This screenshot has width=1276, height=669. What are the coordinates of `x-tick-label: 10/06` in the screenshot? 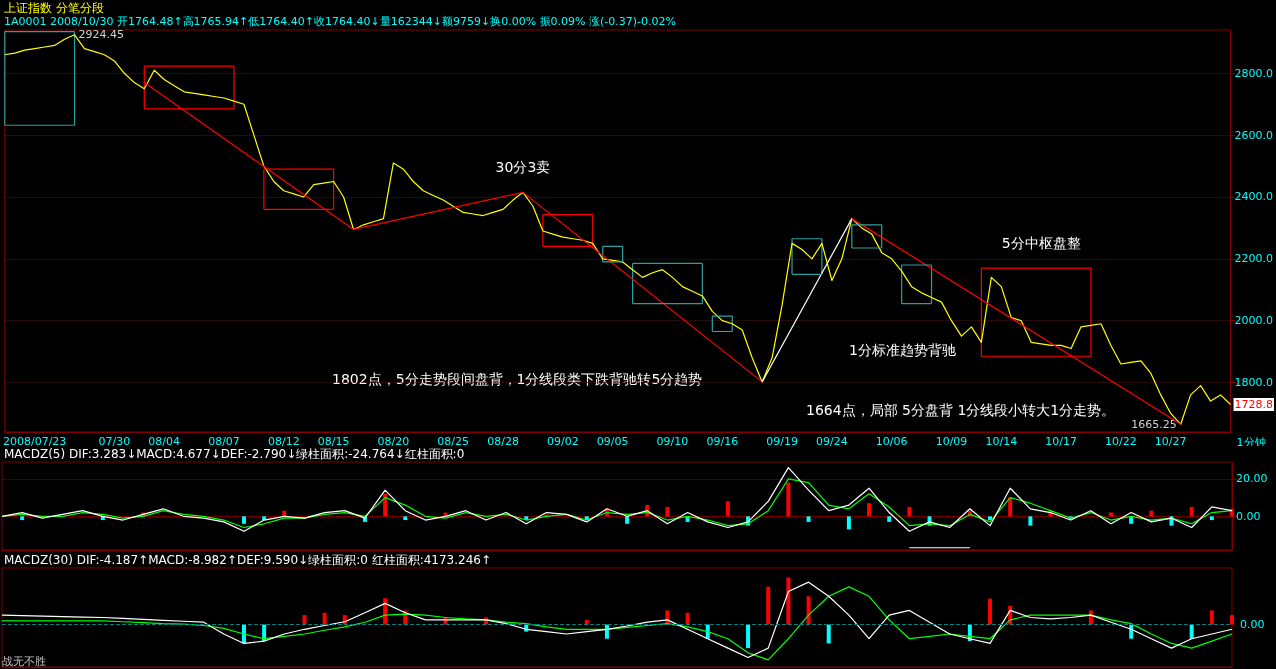 It's located at (891, 441).